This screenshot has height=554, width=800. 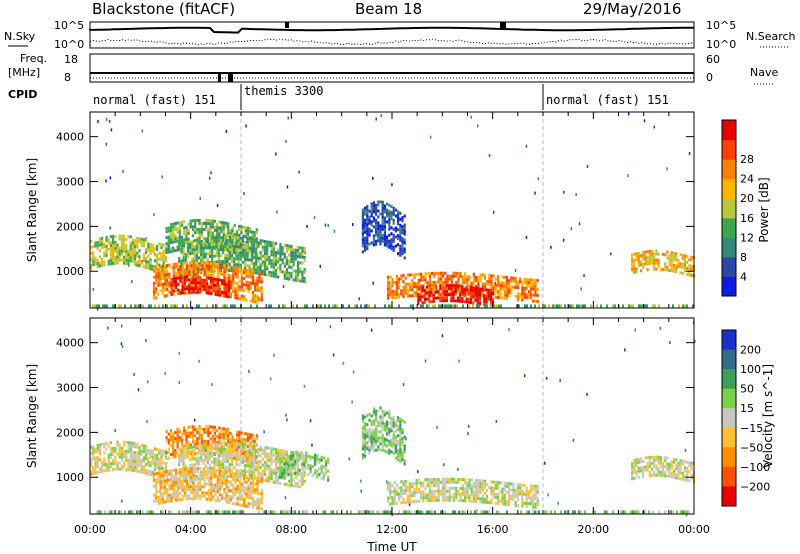 What do you see at coordinates (747, 218) in the screenshot?
I see `colorbar-tick-label: 16` at bounding box center [747, 218].